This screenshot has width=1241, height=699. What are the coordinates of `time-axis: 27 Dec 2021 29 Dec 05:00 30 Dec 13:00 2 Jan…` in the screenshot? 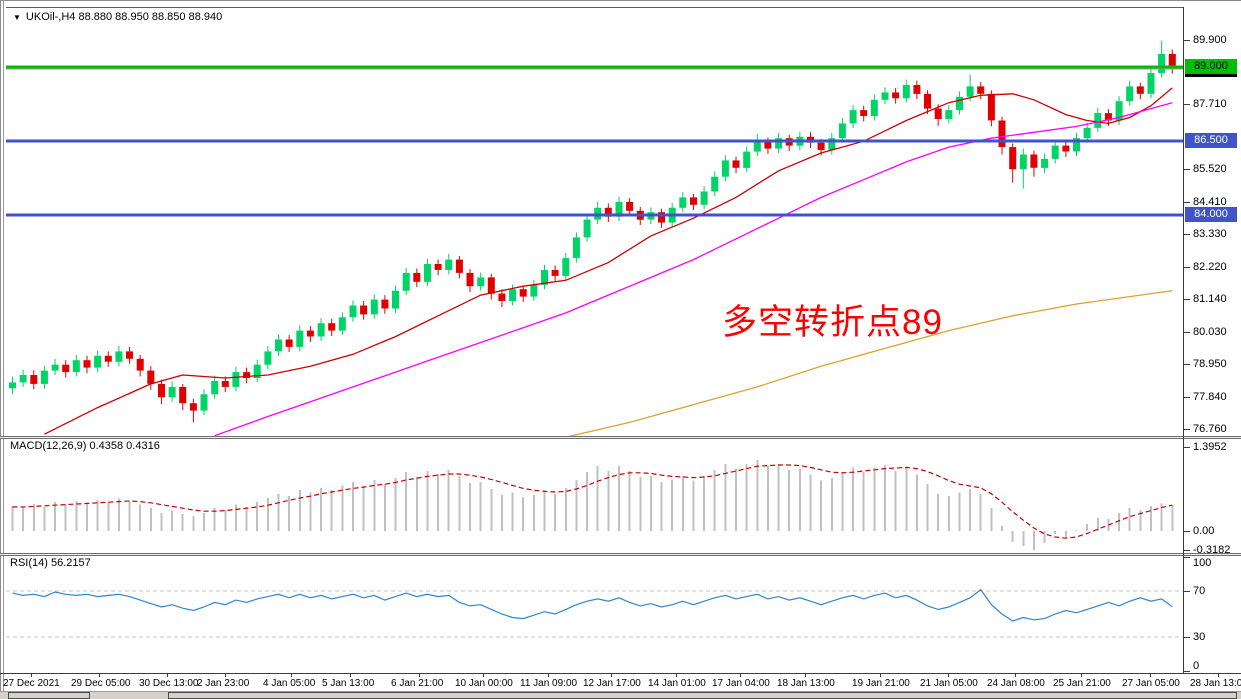 It's located at (620, 682).